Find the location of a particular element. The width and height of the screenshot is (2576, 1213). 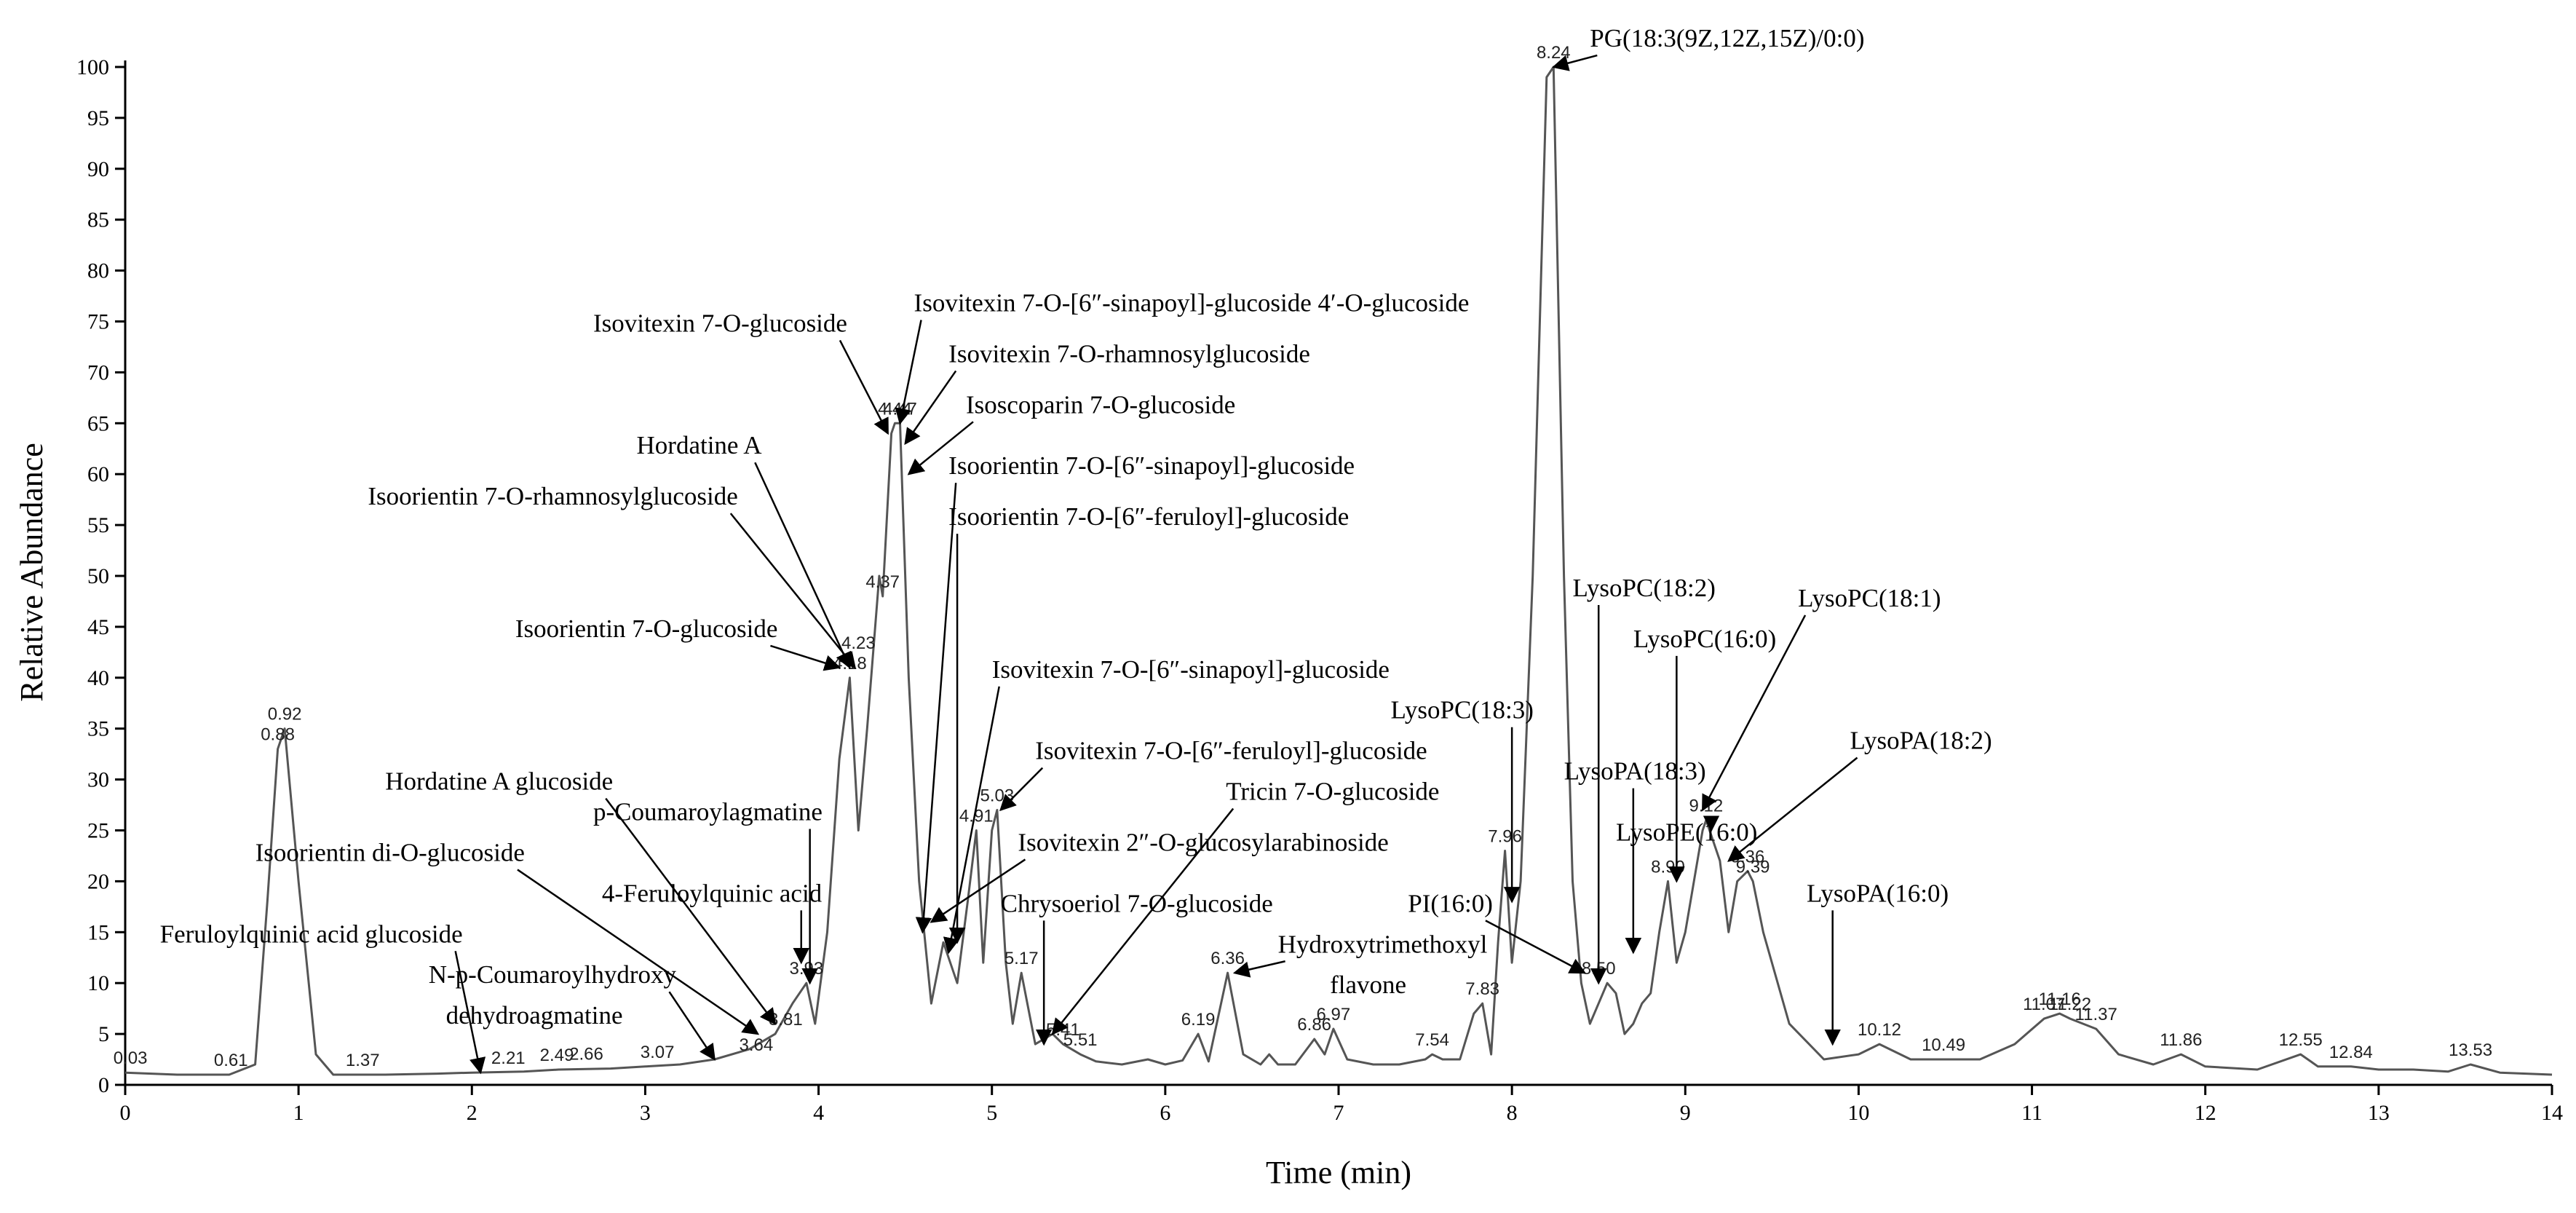

peak-label: 2.66 is located at coordinates (586, 1054).